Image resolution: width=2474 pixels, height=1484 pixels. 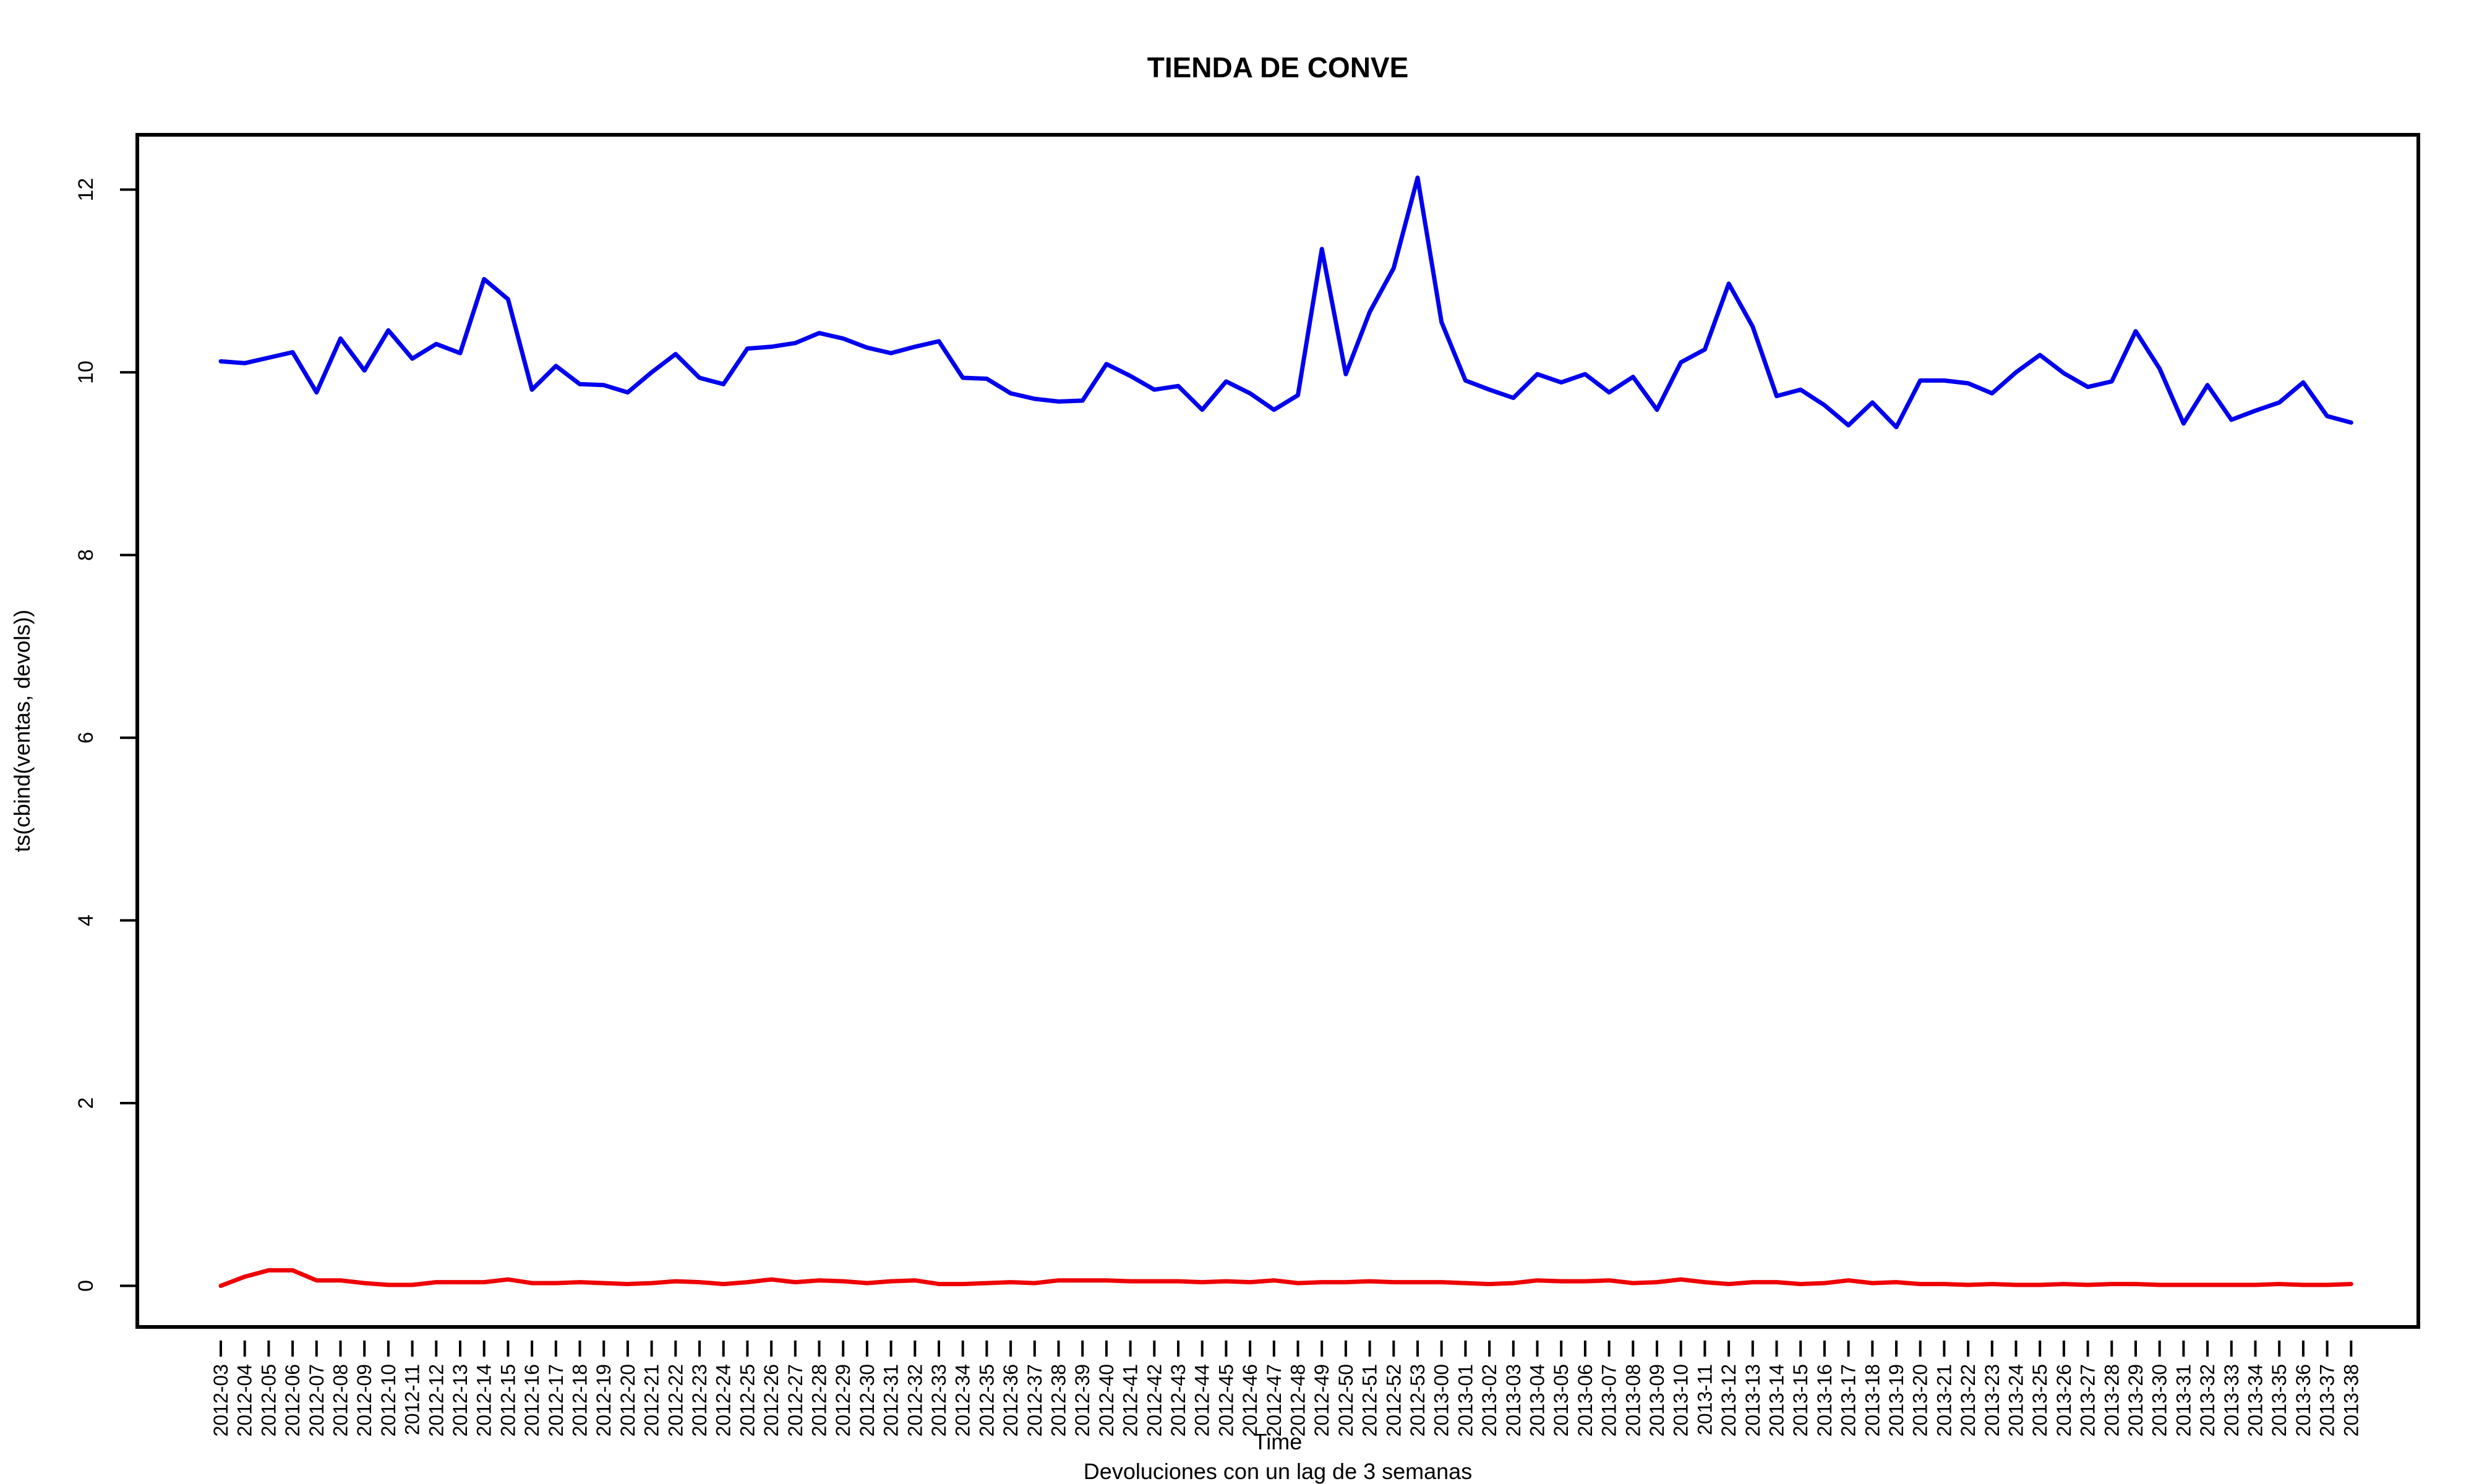 What do you see at coordinates (1106, 1400) in the screenshot?
I see `x-tick-label: 2012-40` at bounding box center [1106, 1400].